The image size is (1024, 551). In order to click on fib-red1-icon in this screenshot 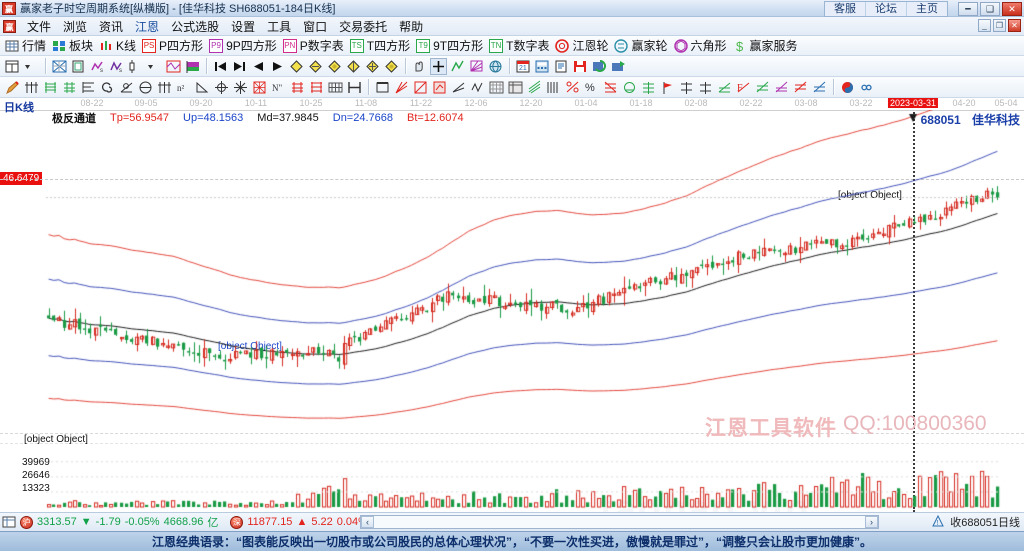, I will do `click(297, 87)`.